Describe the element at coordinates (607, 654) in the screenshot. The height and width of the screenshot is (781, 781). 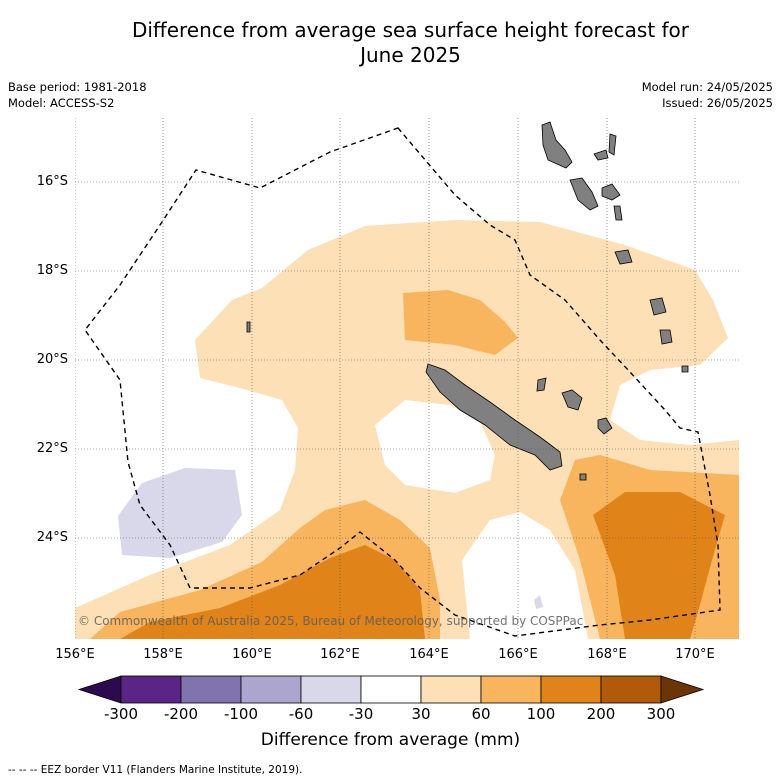
I see `lon-label-168e: 168°E` at that location.